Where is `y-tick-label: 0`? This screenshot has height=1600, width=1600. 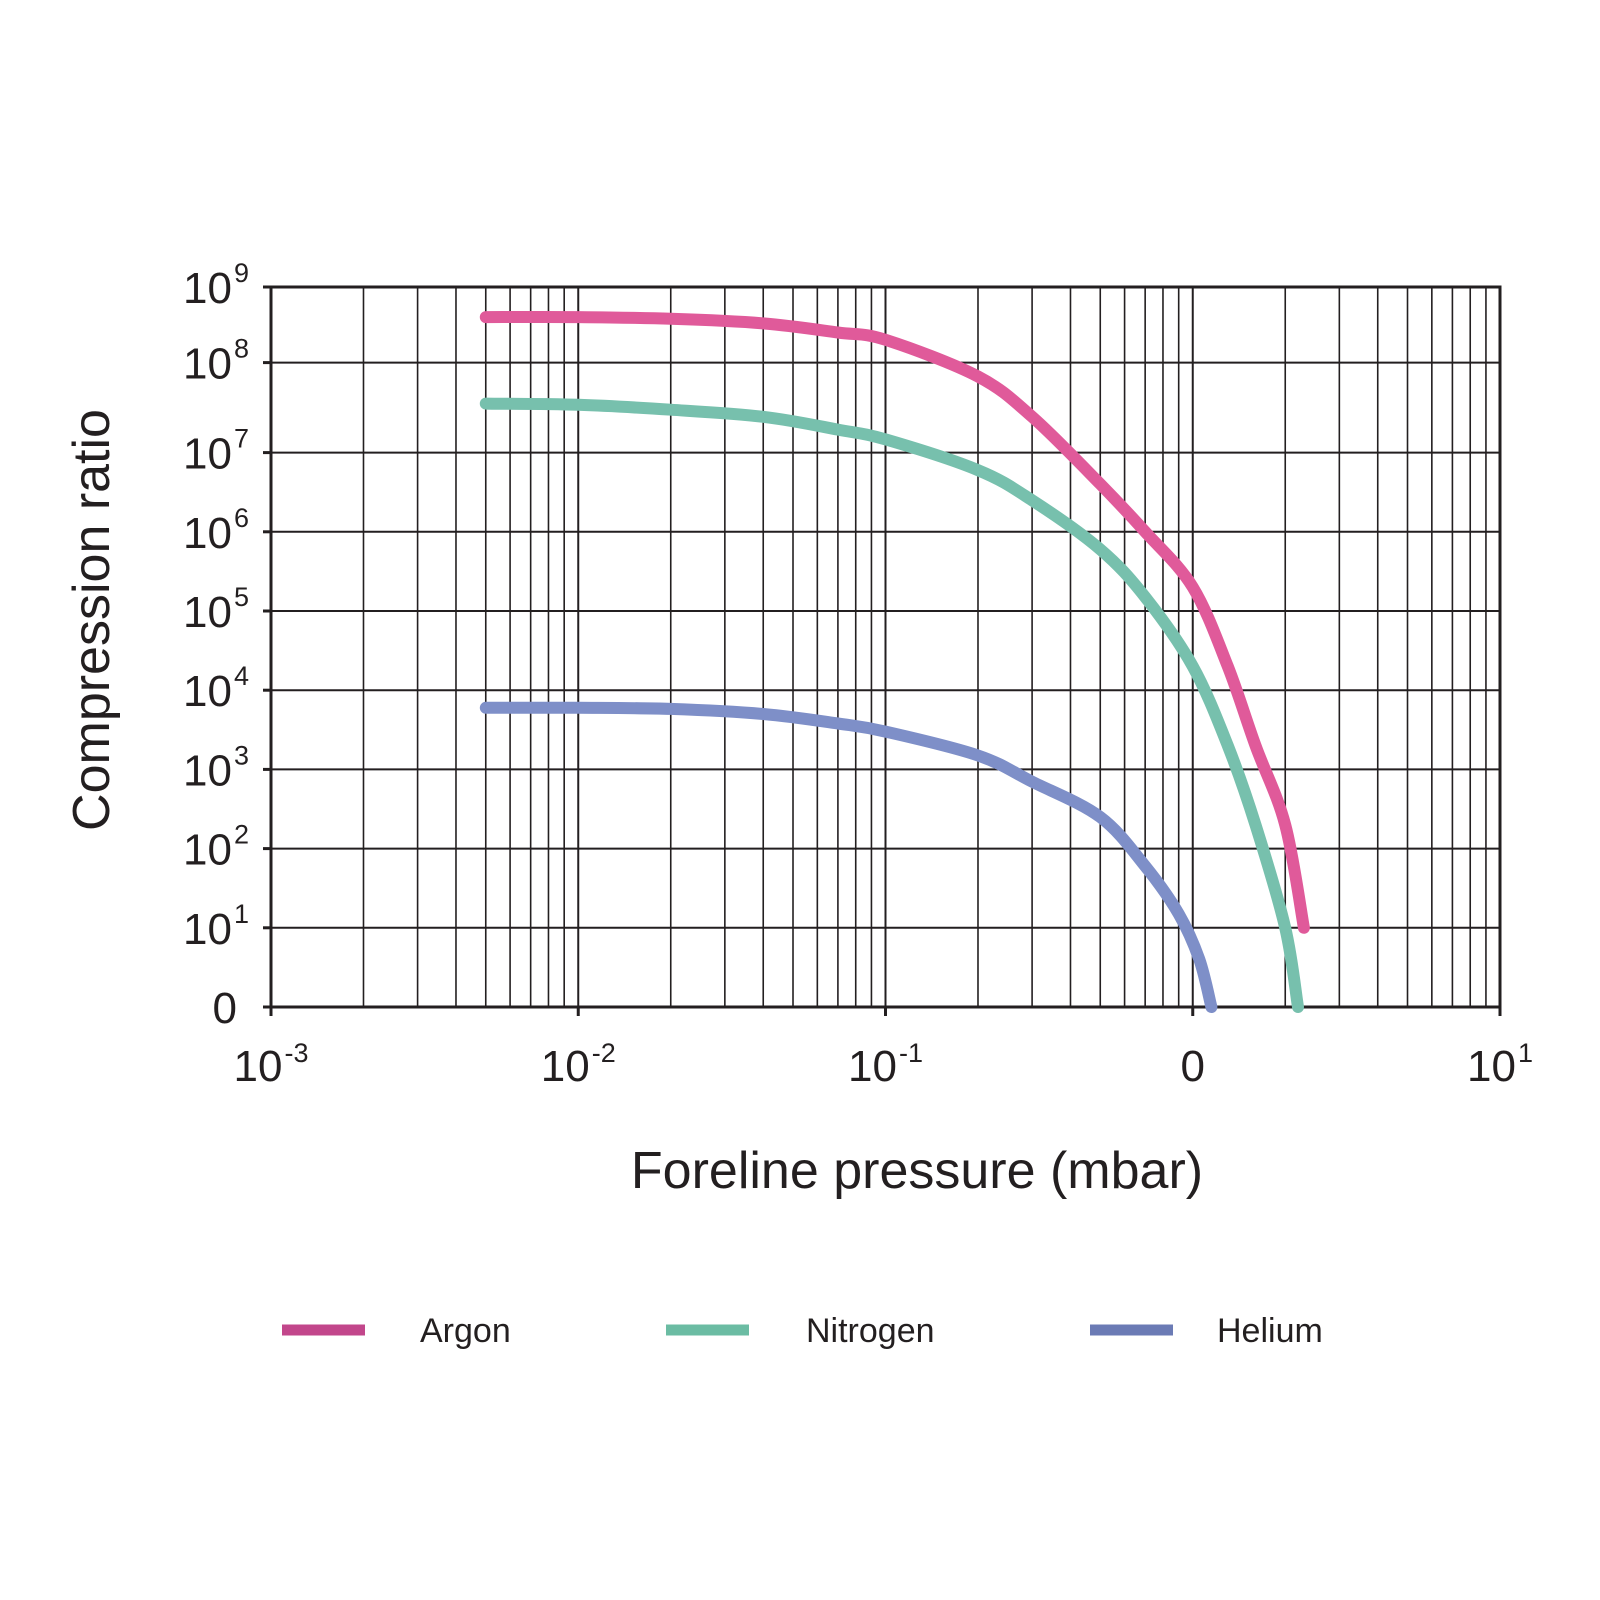
y-tick-label: 0 is located at coordinates (225, 1008).